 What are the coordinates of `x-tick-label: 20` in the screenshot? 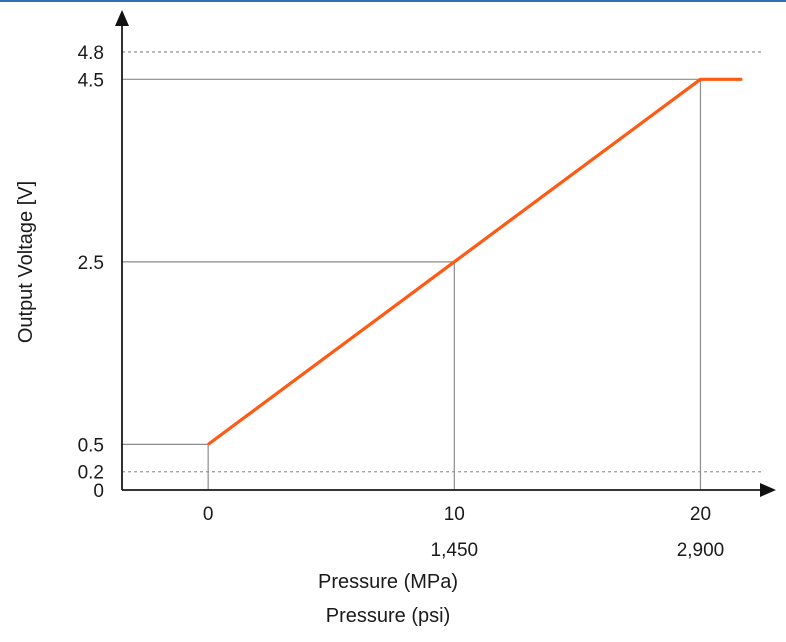 It's located at (700, 514).